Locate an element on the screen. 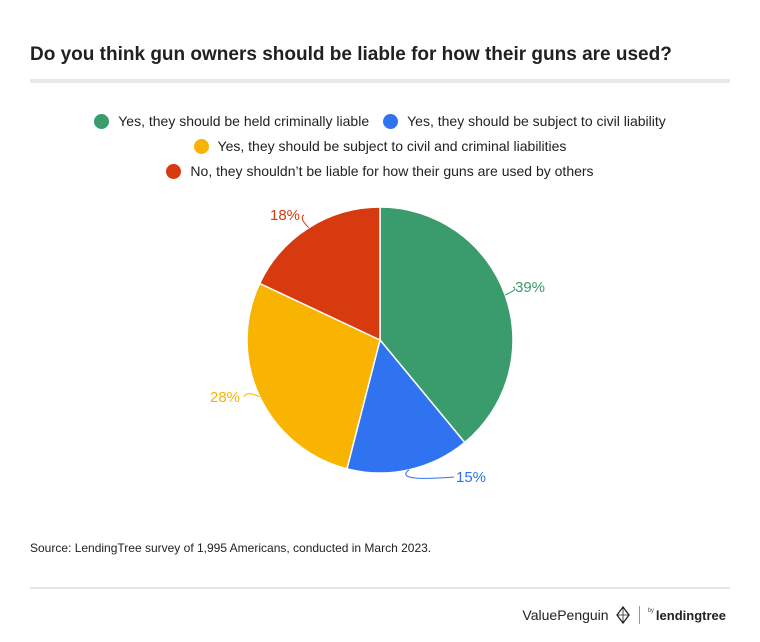  leader-line-both is located at coordinates (251, 395).